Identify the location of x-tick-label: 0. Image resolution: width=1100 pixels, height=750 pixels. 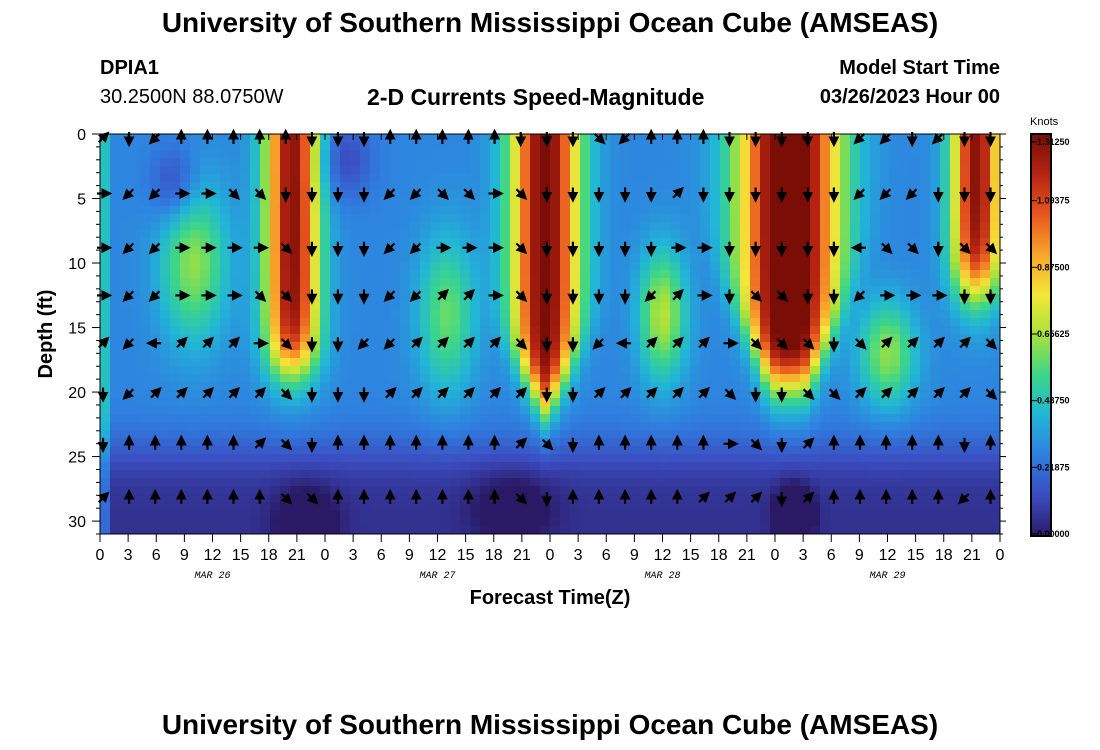
(775, 555).